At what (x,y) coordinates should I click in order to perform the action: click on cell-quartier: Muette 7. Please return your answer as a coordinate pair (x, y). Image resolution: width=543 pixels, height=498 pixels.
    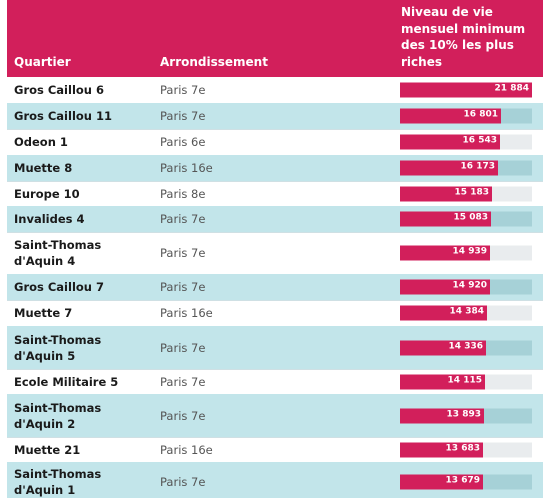
    Looking at the image, I should click on (43, 313).